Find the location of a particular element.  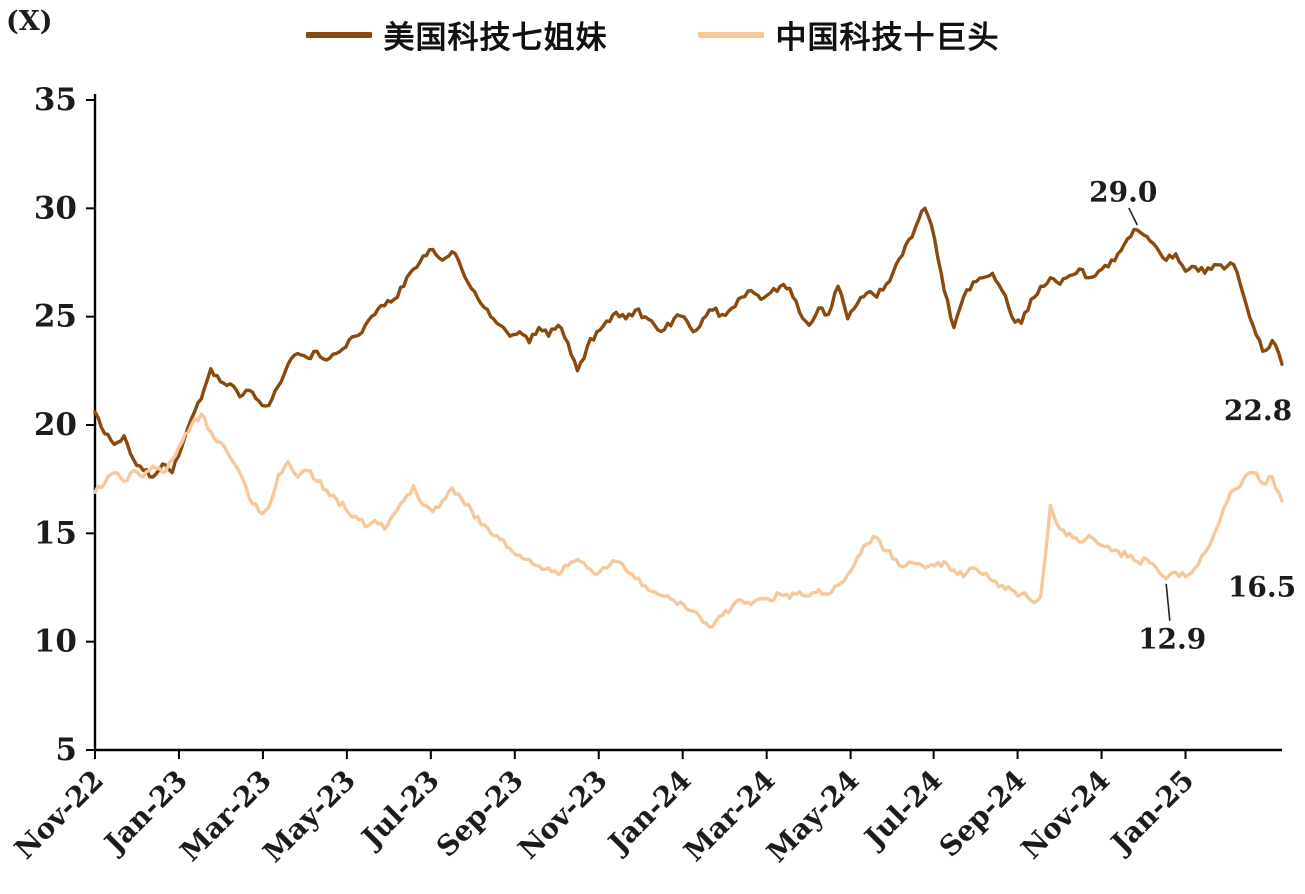

annotation-label: 29.0 is located at coordinates (1123, 192).